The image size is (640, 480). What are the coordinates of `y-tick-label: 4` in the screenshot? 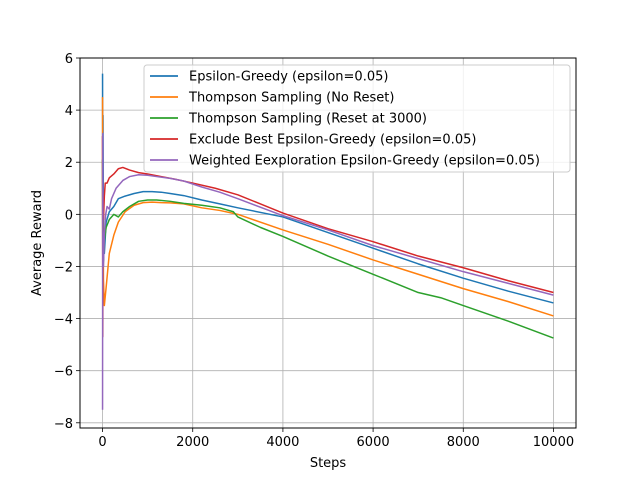 It's located at (69, 111).